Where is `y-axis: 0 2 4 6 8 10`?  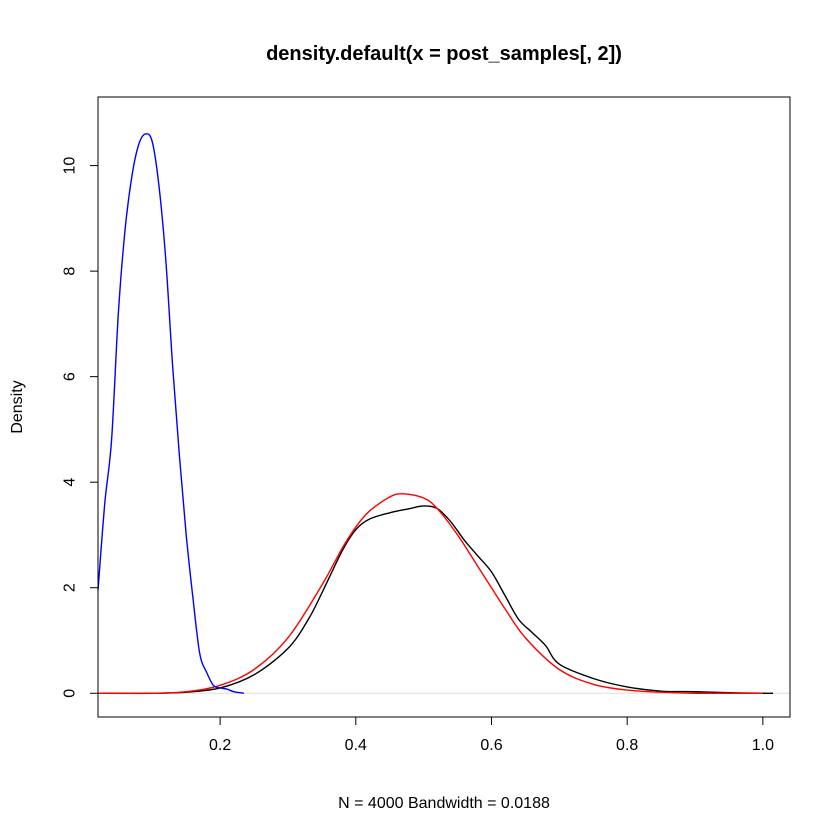 y-axis: 0 2 4 6 8 10 is located at coordinates (80, 427).